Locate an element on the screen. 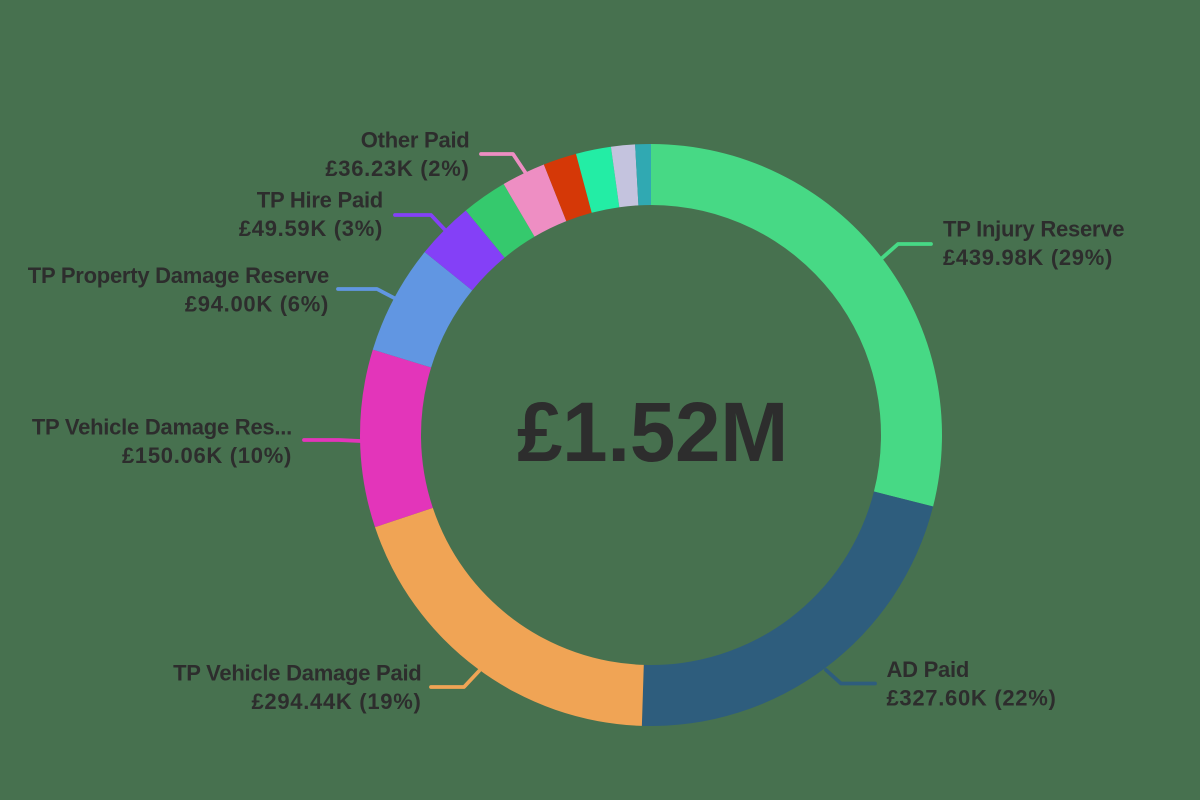  svg-text: £36.23K (2%) is located at coordinates (397, 168).